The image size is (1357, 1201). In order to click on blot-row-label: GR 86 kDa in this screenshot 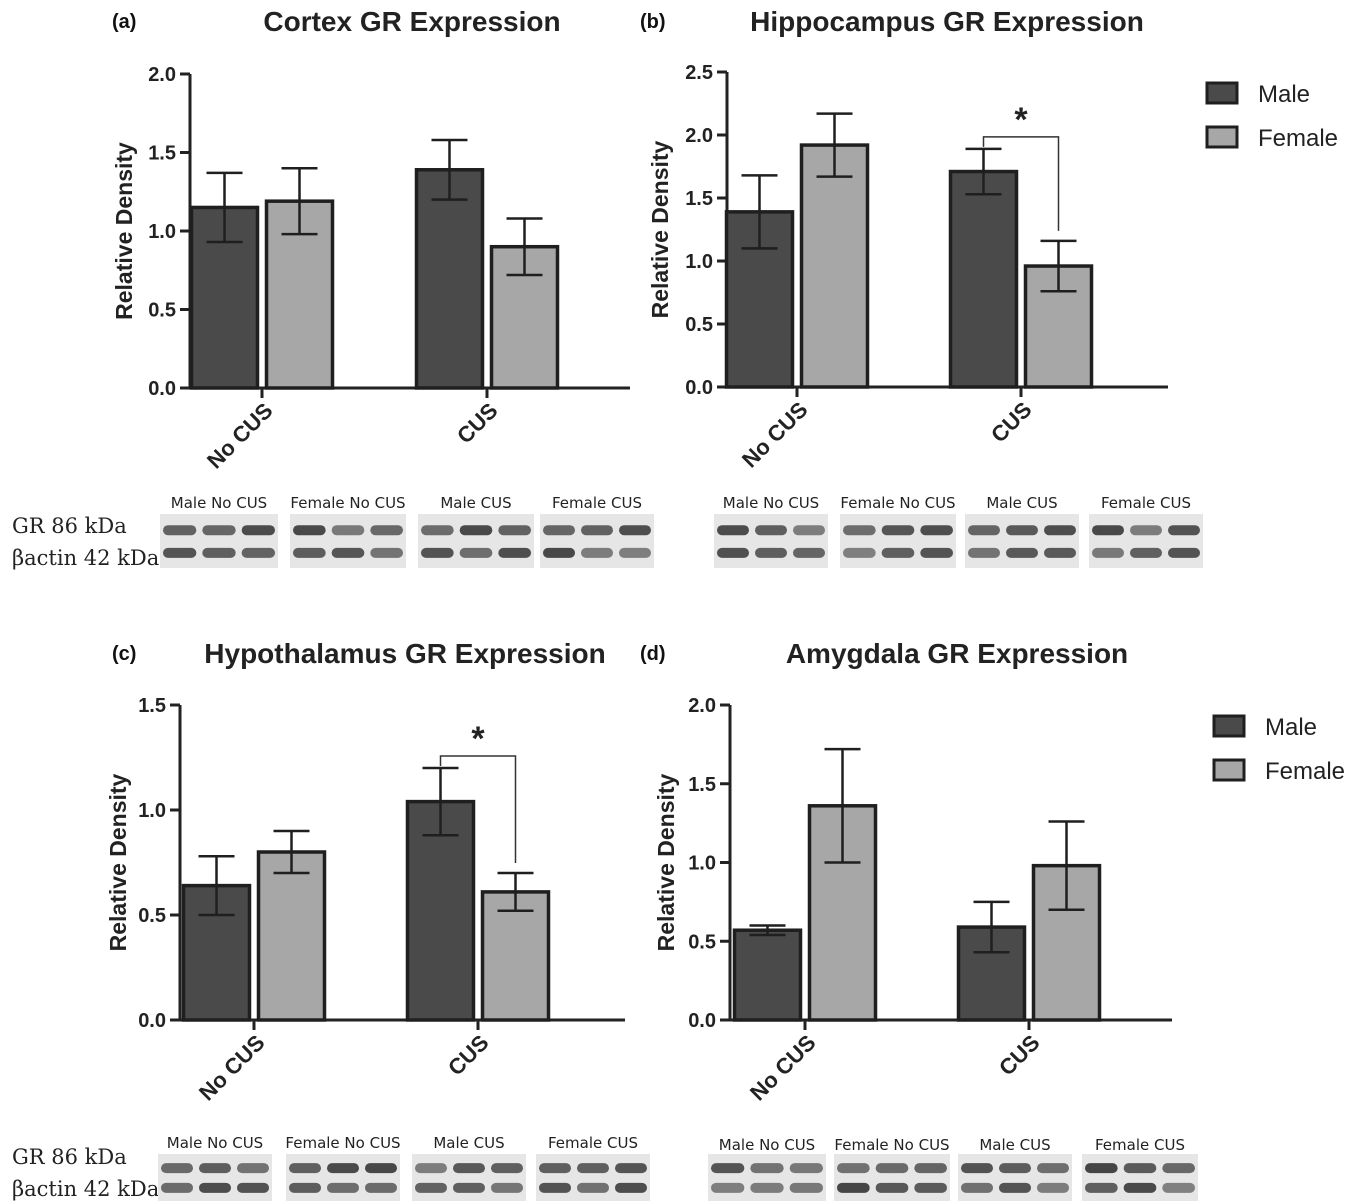, I will do `click(69, 526)`.